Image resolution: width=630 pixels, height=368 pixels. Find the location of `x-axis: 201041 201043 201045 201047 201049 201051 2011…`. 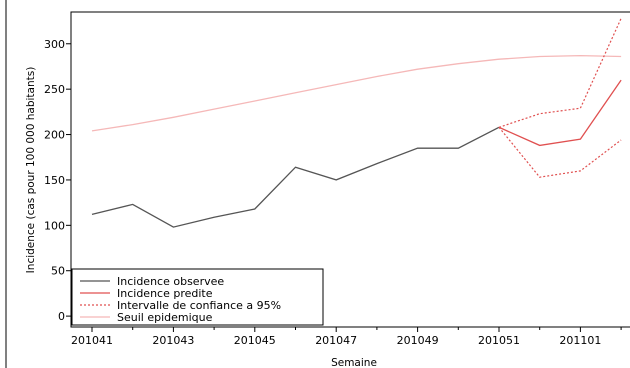

x-axis: 201041 201043 201045 201047 201049 201051 2011… is located at coordinates (346, 337).